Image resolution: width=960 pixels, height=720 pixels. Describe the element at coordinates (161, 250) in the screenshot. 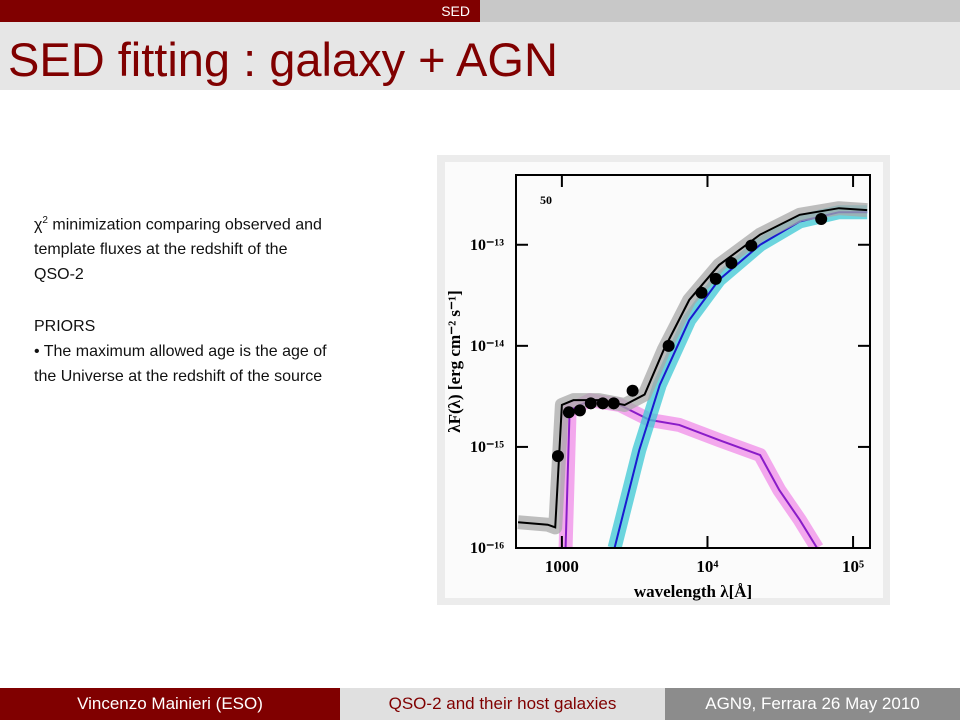

I see `intro-line: template fluxes at the redshift of the` at that location.